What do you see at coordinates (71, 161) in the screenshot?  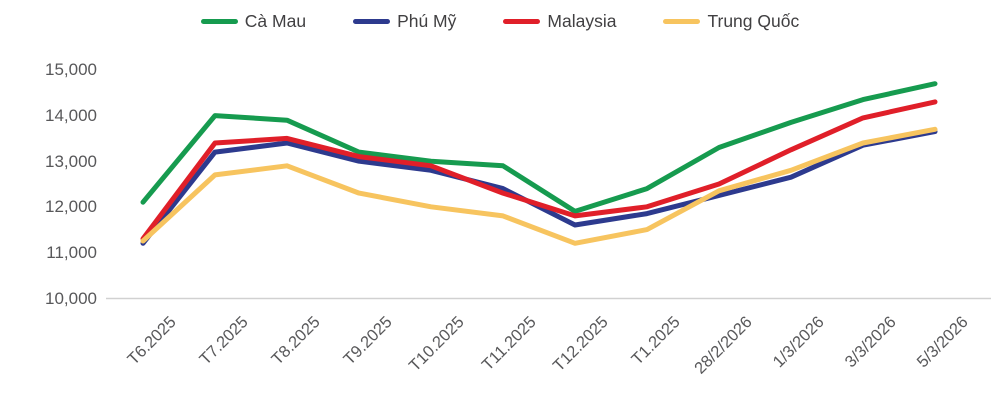 I see `y-tick-label: 13,000` at bounding box center [71, 161].